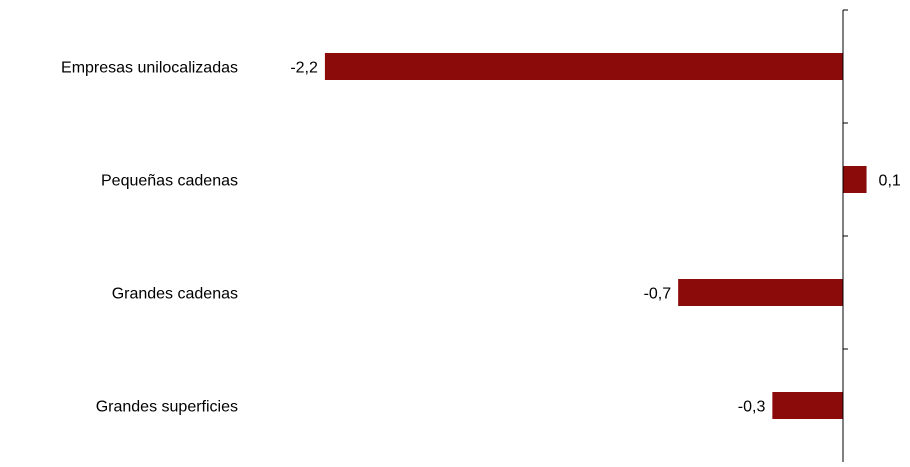 The width and height of the screenshot is (910, 467). What do you see at coordinates (304, 68) in the screenshot?
I see `value-label: -2,2` at bounding box center [304, 68].